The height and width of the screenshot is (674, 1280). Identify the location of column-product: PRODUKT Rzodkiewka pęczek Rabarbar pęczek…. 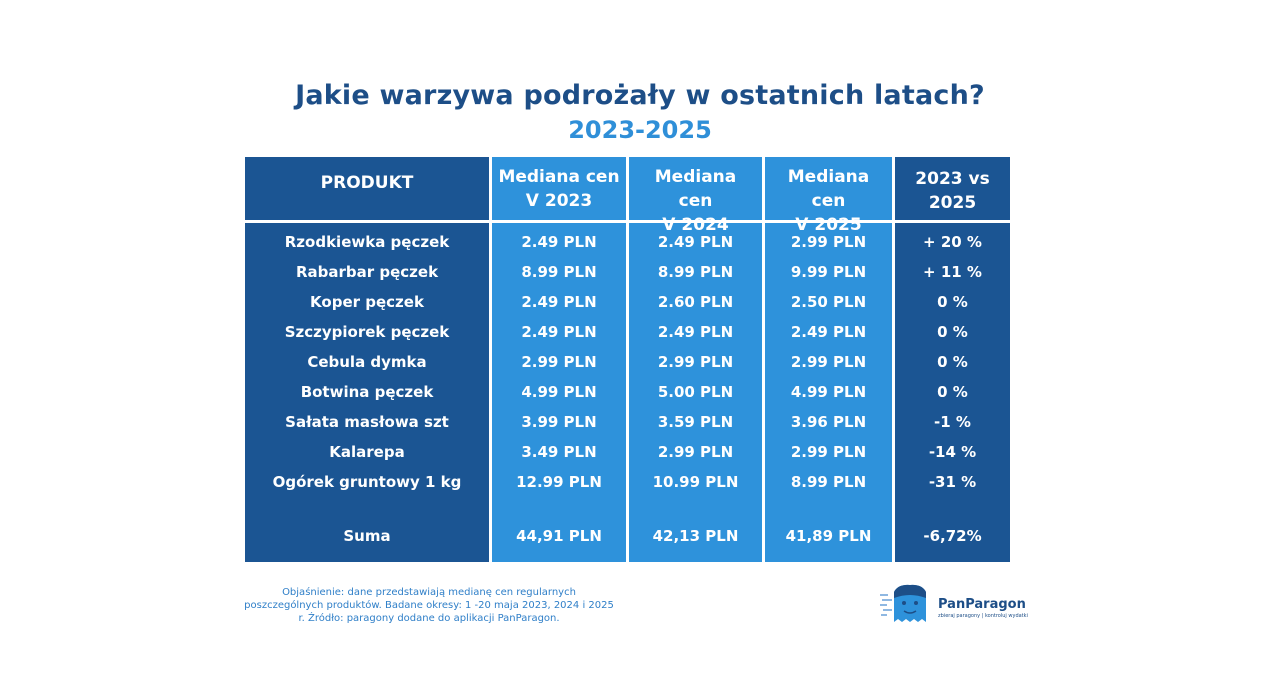
(367, 359).